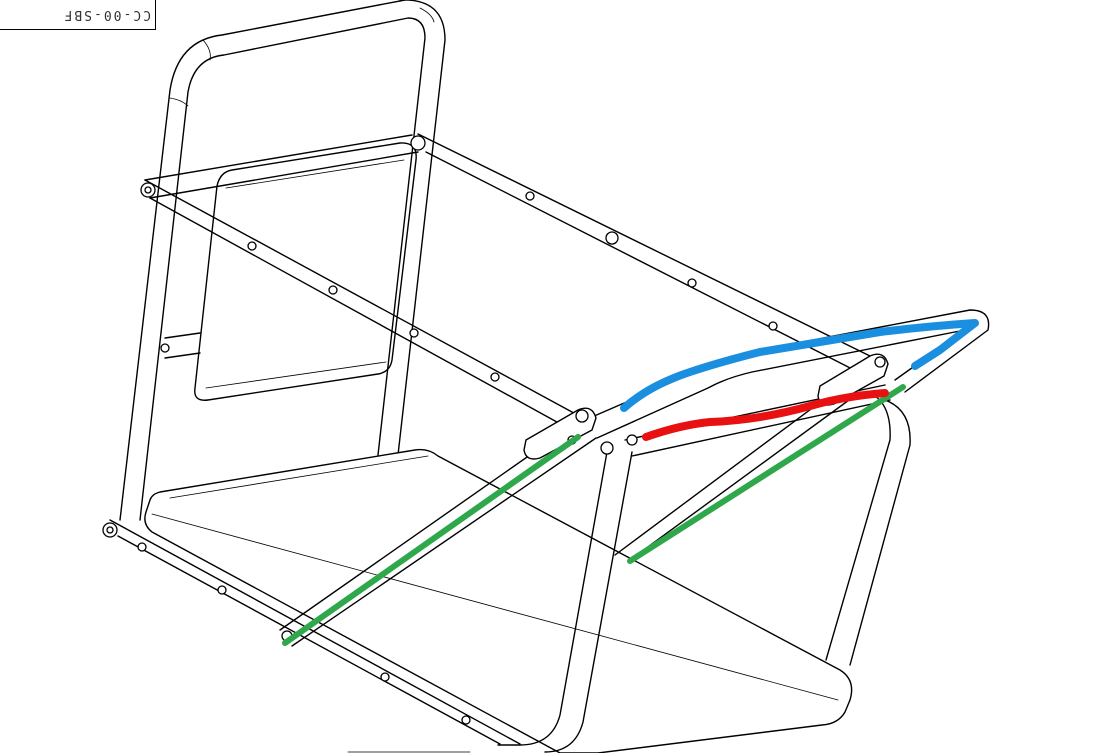 This screenshot has height=753, width=1093. Describe the element at coordinates (431, 540) in the screenshot. I see `green-mark-left` at that location.